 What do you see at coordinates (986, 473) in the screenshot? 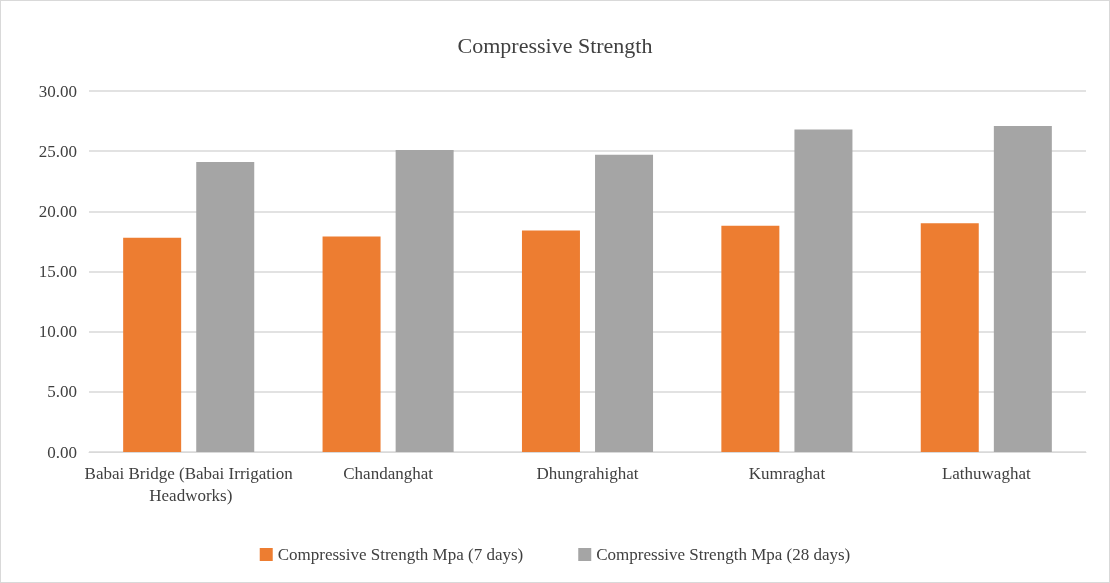
I see `x-tick-label: Lathuwaghat` at bounding box center [986, 473].